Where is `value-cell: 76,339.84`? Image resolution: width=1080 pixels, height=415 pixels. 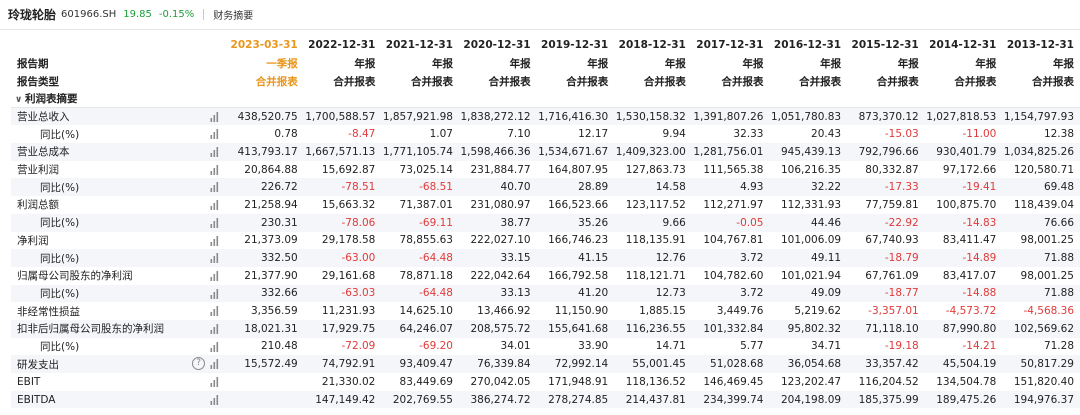
value-cell: 76,339.84 is located at coordinates (497, 364).